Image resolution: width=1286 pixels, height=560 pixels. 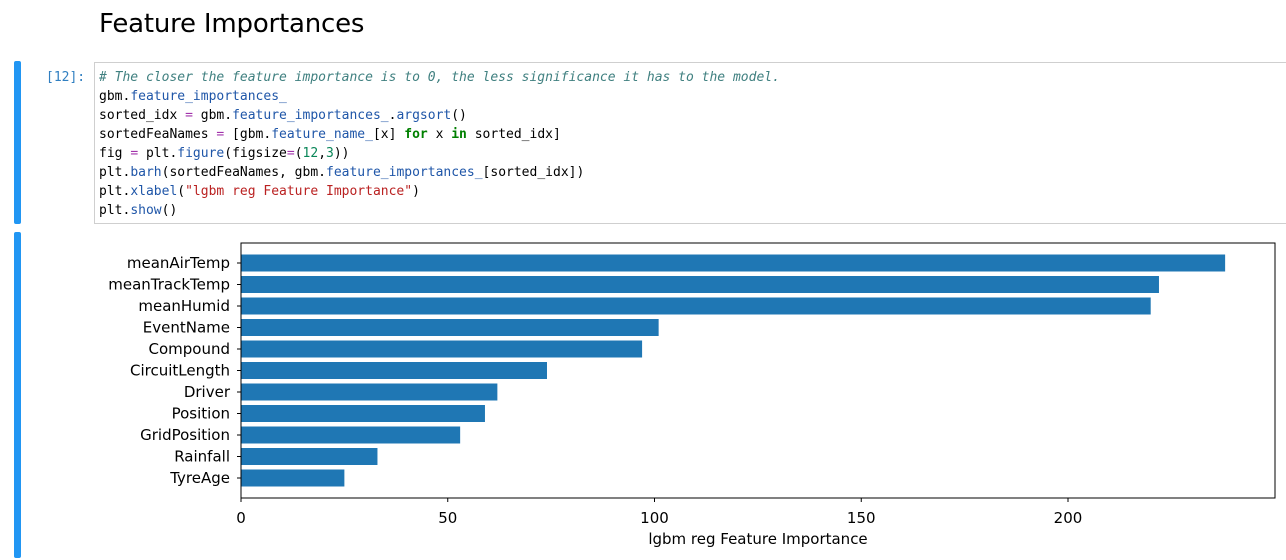 What do you see at coordinates (202, 457) in the screenshot?
I see `y-tick-label: Rainfall` at bounding box center [202, 457].